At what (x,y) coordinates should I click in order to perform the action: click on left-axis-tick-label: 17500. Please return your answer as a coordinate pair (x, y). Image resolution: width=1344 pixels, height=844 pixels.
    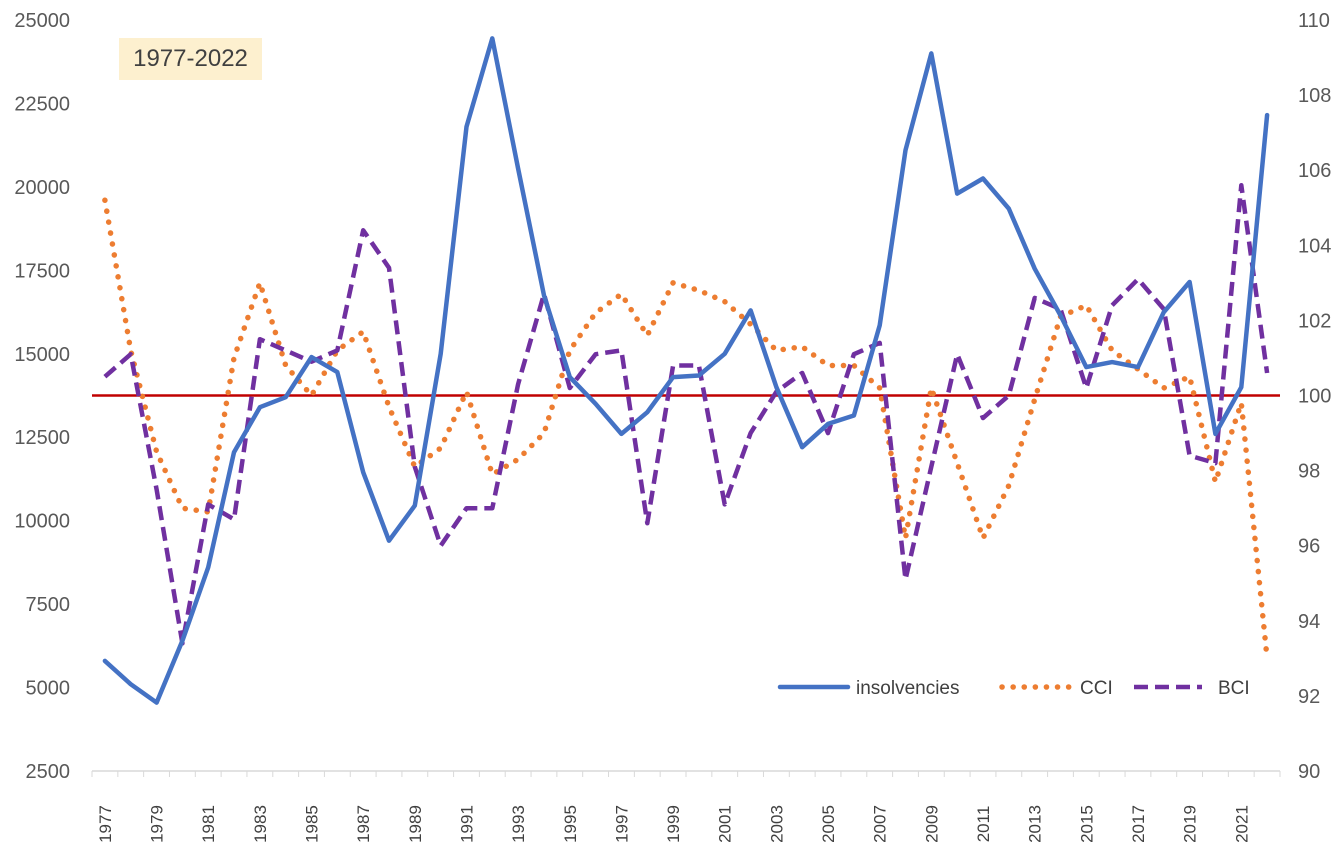
    Looking at the image, I should click on (42, 271).